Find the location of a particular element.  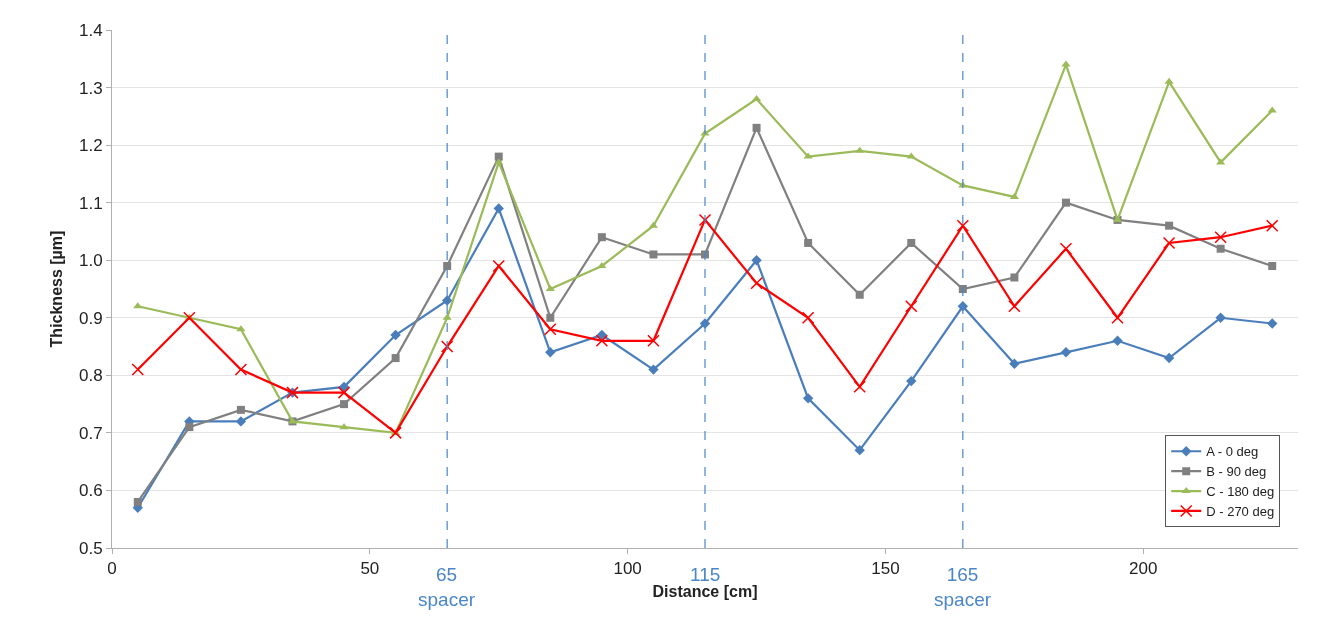

ref-line-label: 165 spacer is located at coordinates (963, 587).